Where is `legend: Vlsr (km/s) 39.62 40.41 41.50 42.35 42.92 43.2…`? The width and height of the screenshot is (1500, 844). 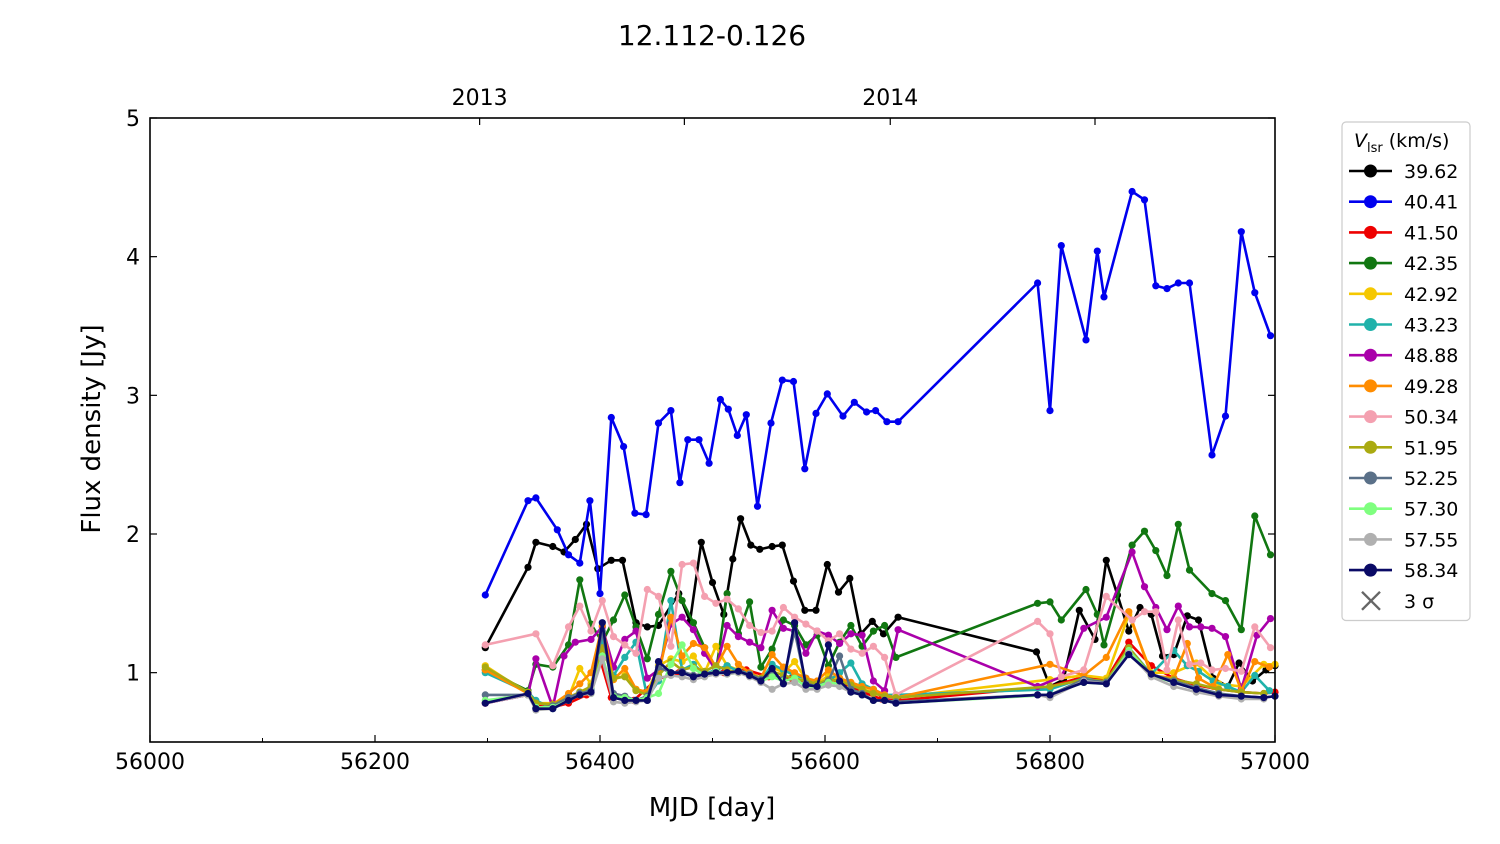 legend: Vlsr (km/s) 39.62 40.41 41.50 42.35 42.92 43.2… is located at coordinates (1406, 371).